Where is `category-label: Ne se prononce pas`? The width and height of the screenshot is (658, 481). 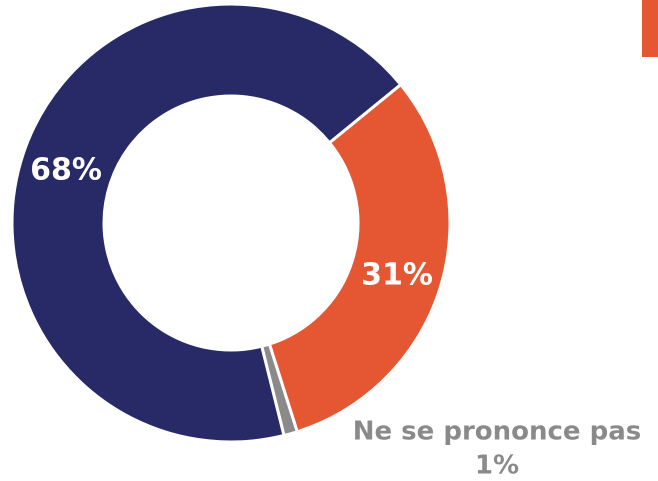 category-label: Ne se prononce pas is located at coordinates (497, 432).